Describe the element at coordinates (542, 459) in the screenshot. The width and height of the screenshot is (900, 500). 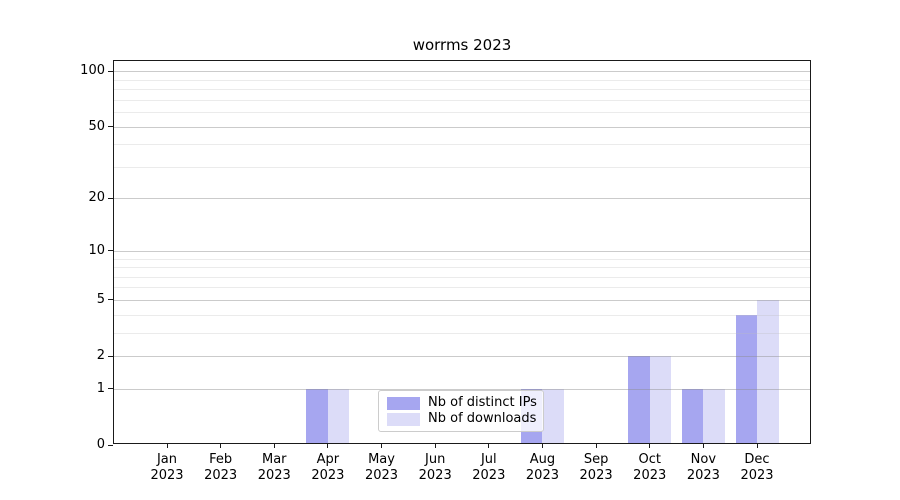
I see `x-tick-month: Aug` at that location.